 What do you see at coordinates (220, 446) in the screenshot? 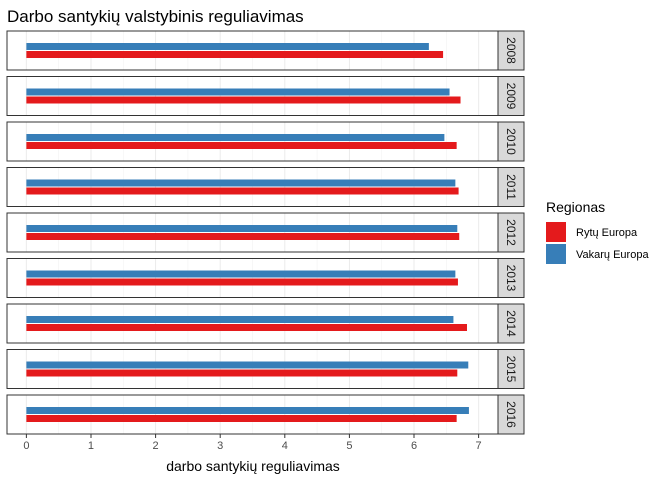
I see `x-tick-label: 3` at bounding box center [220, 446].